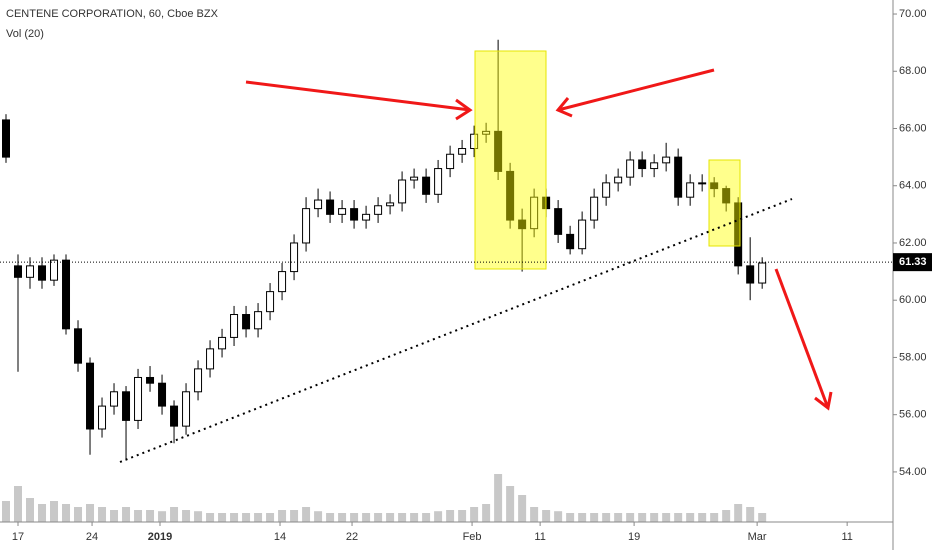 The height and width of the screenshot is (550, 932). I want to click on y-tick-label: 56.00, so click(913, 415).